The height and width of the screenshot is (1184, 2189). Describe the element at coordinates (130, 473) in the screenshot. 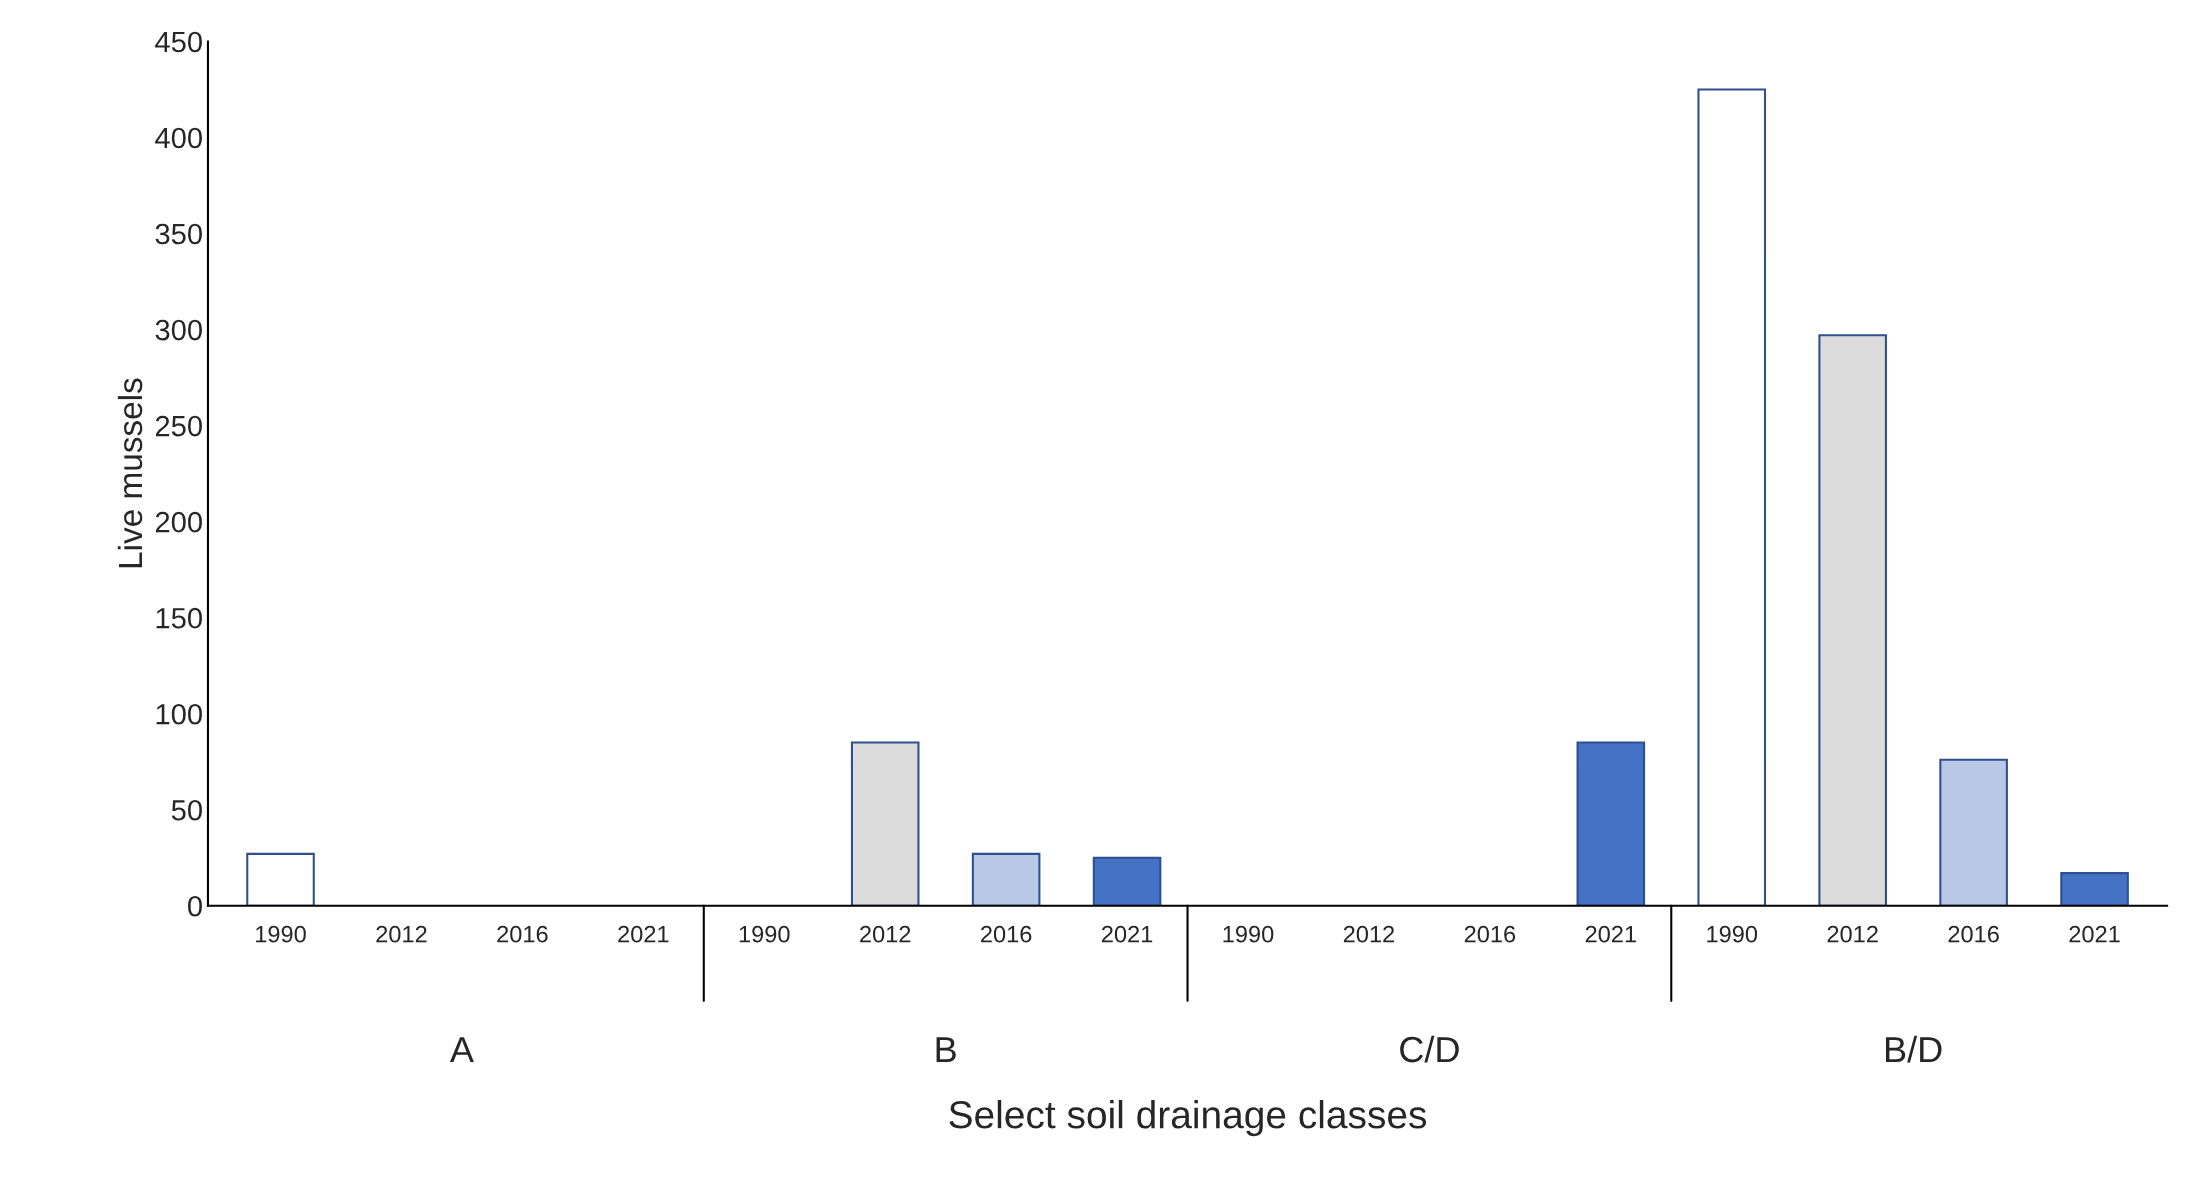

I see `y-axis-title: Live mussels` at that location.